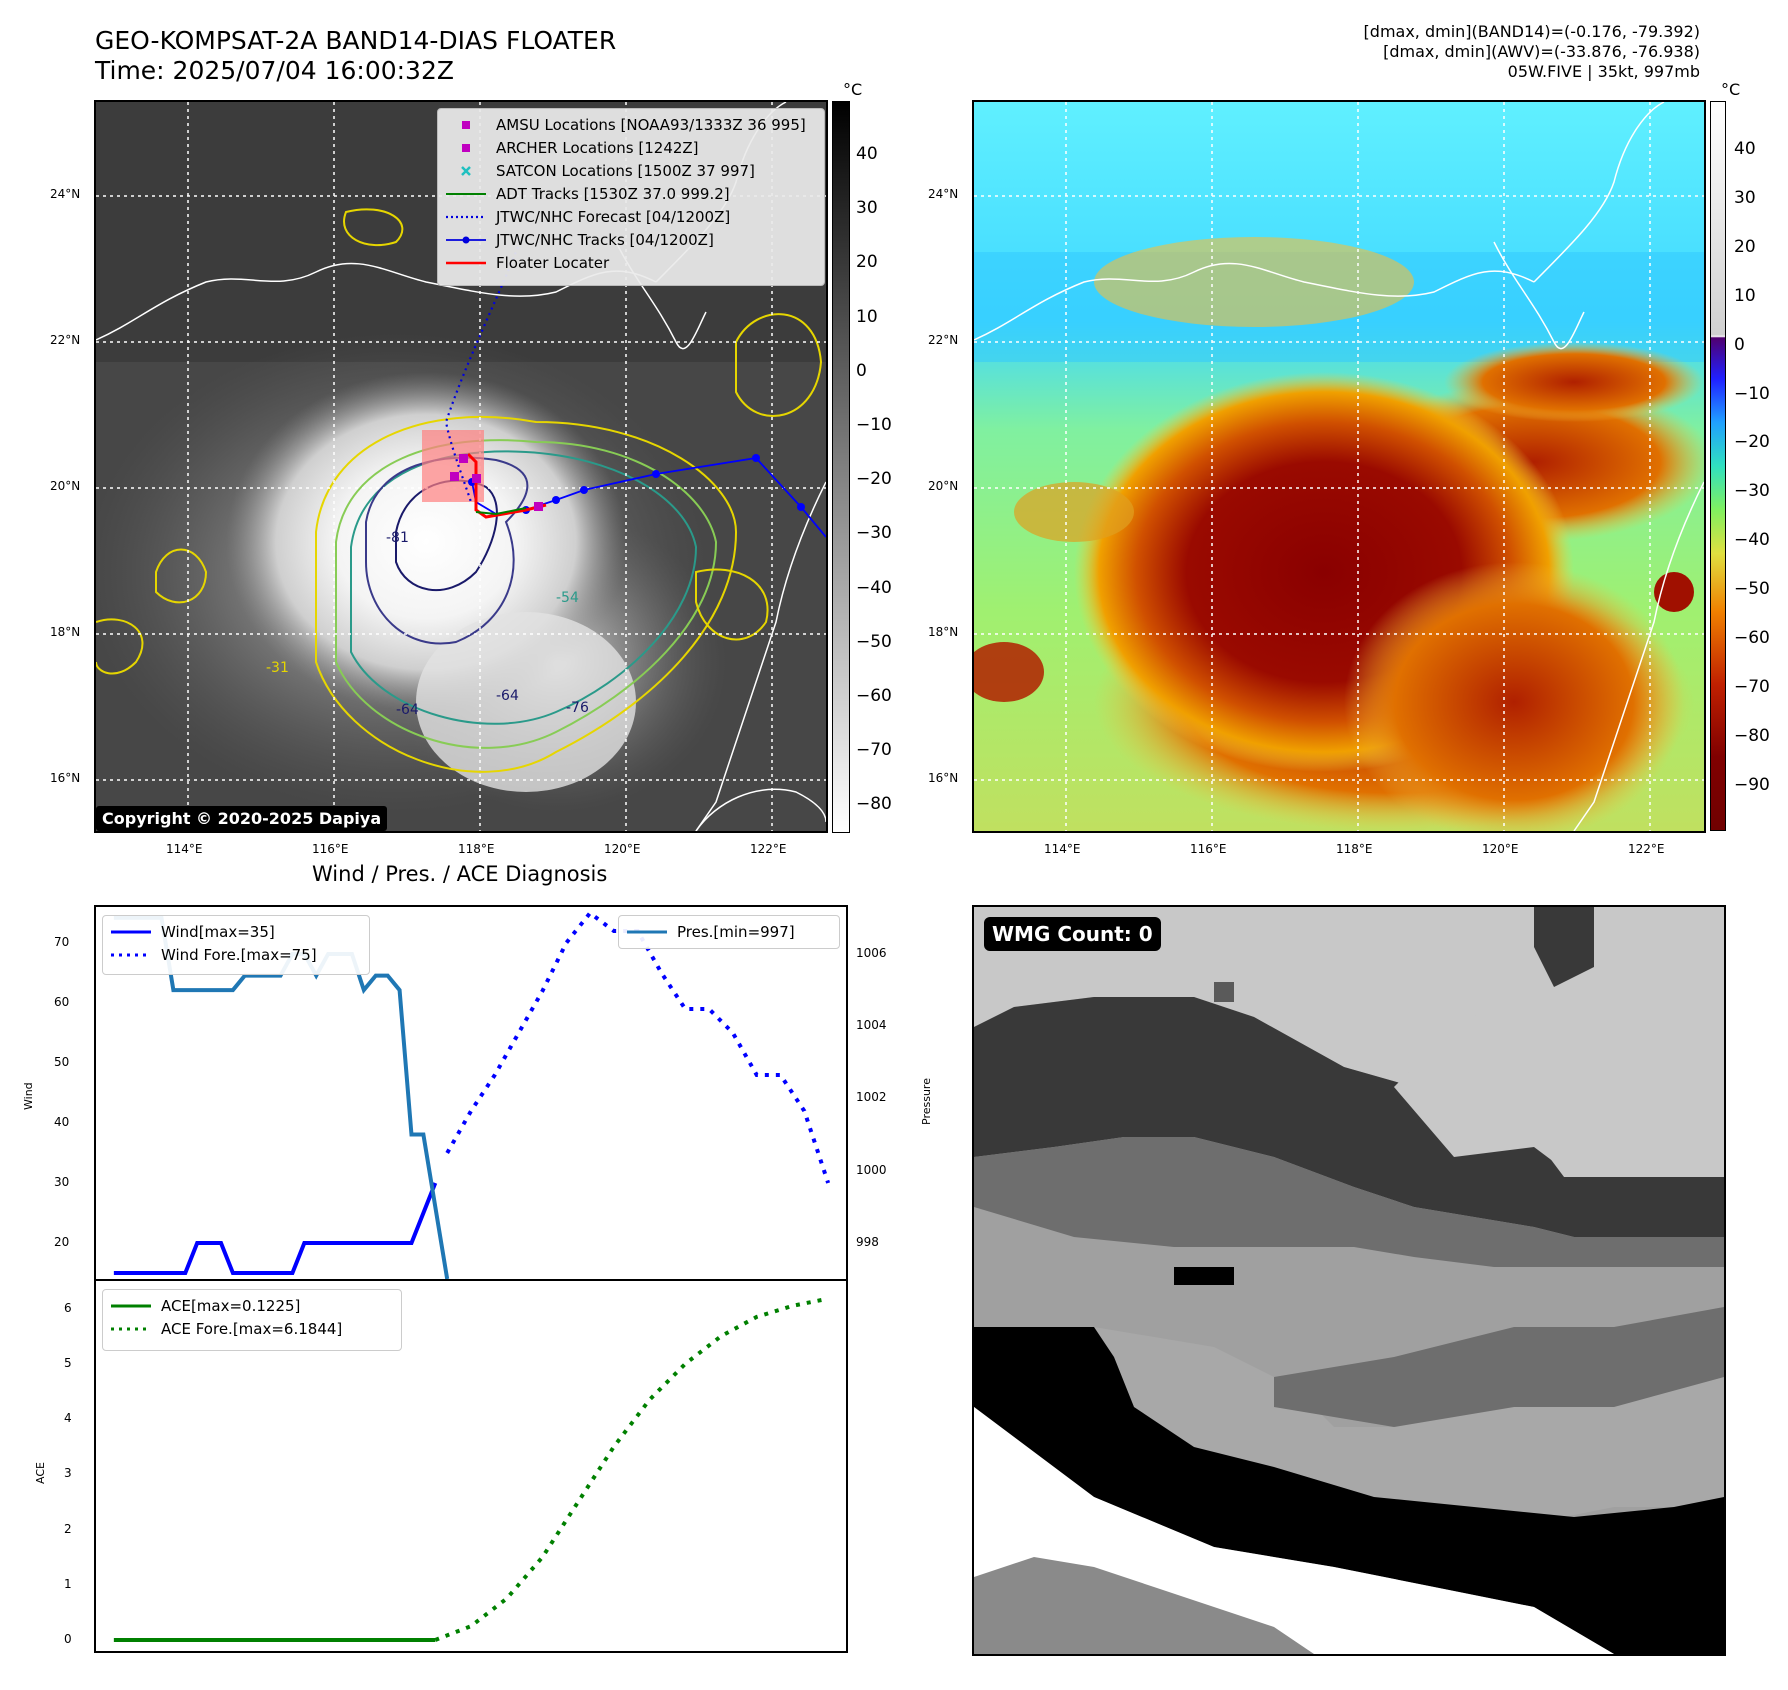 The image size is (1788, 1690). I want to click on lat-label: 20°N, so click(943, 486).